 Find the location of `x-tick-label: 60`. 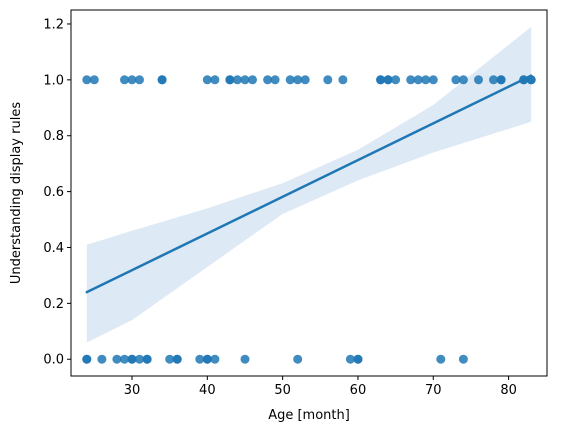

x-tick-label: 60 is located at coordinates (358, 390).